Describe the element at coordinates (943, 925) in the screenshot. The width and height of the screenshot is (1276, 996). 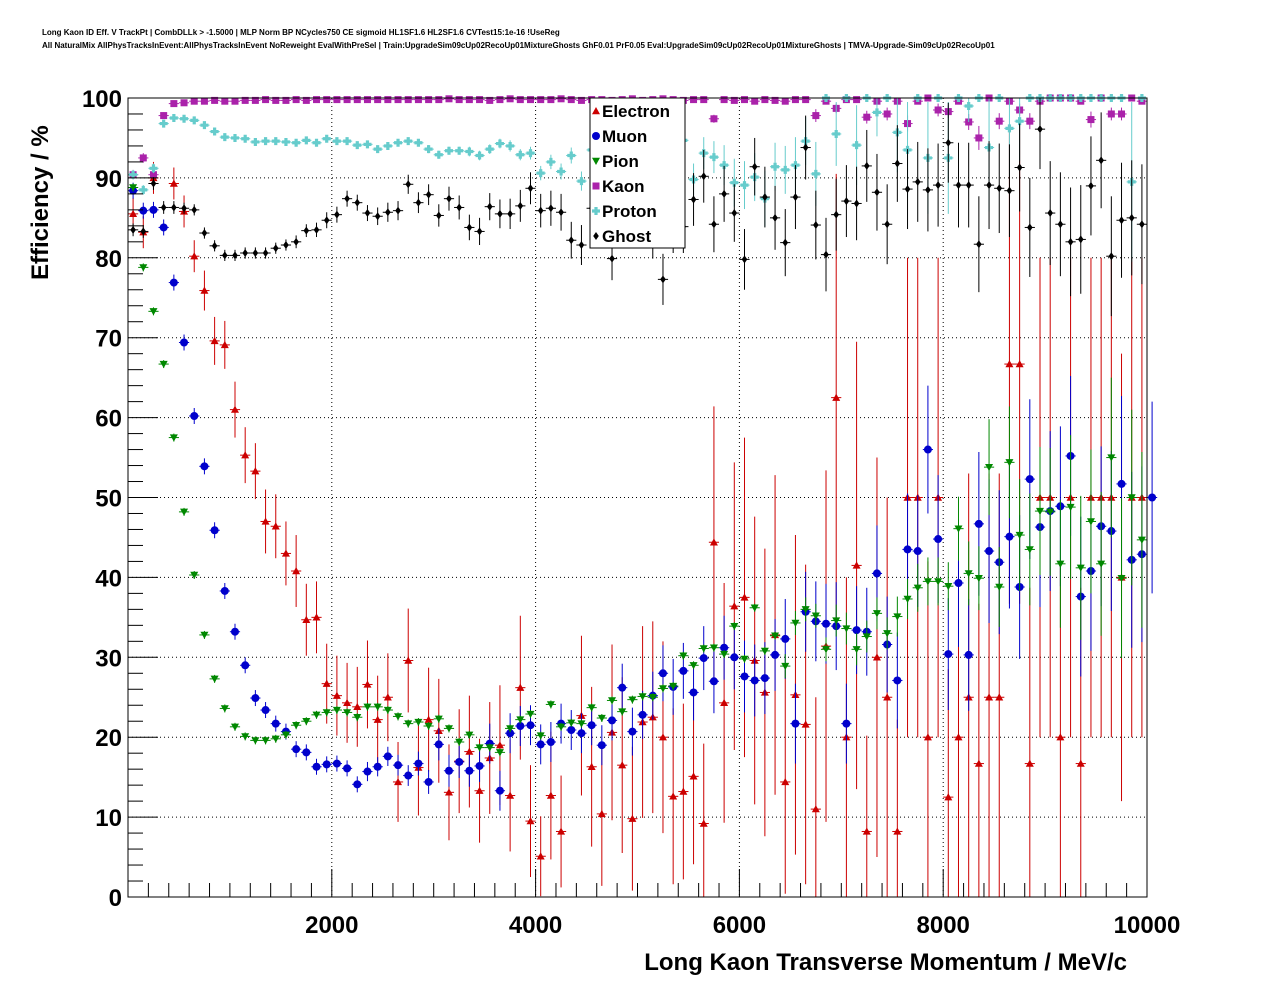
I see `x-tick-label: 8000` at that location.